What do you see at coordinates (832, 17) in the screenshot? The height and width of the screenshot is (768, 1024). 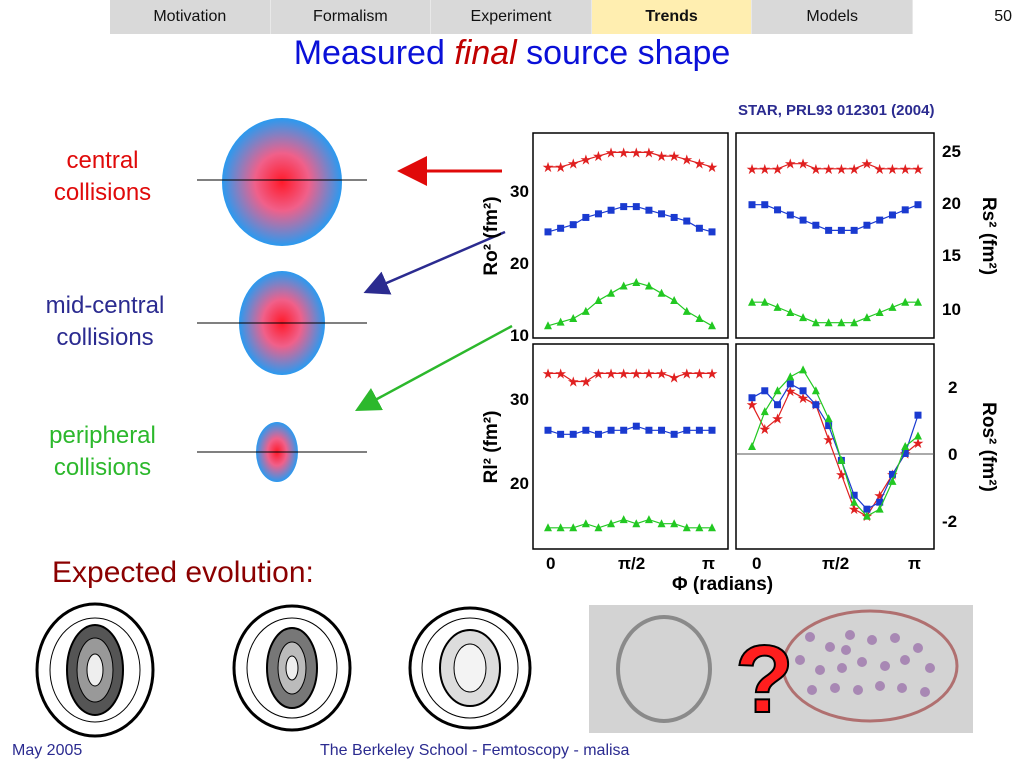 I see `tab-models: Models` at bounding box center [832, 17].